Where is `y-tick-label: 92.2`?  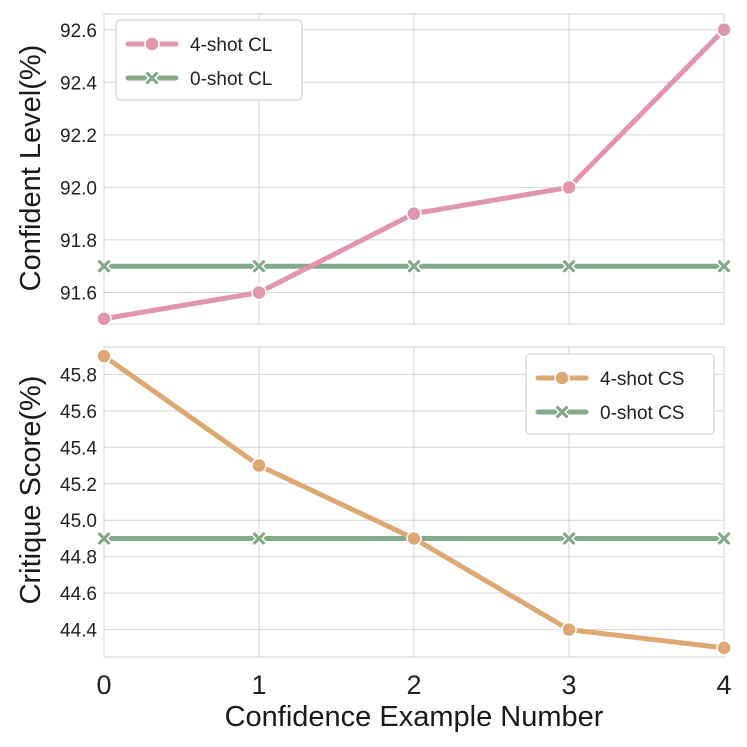
y-tick-label: 92.2 is located at coordinates (78, 136).